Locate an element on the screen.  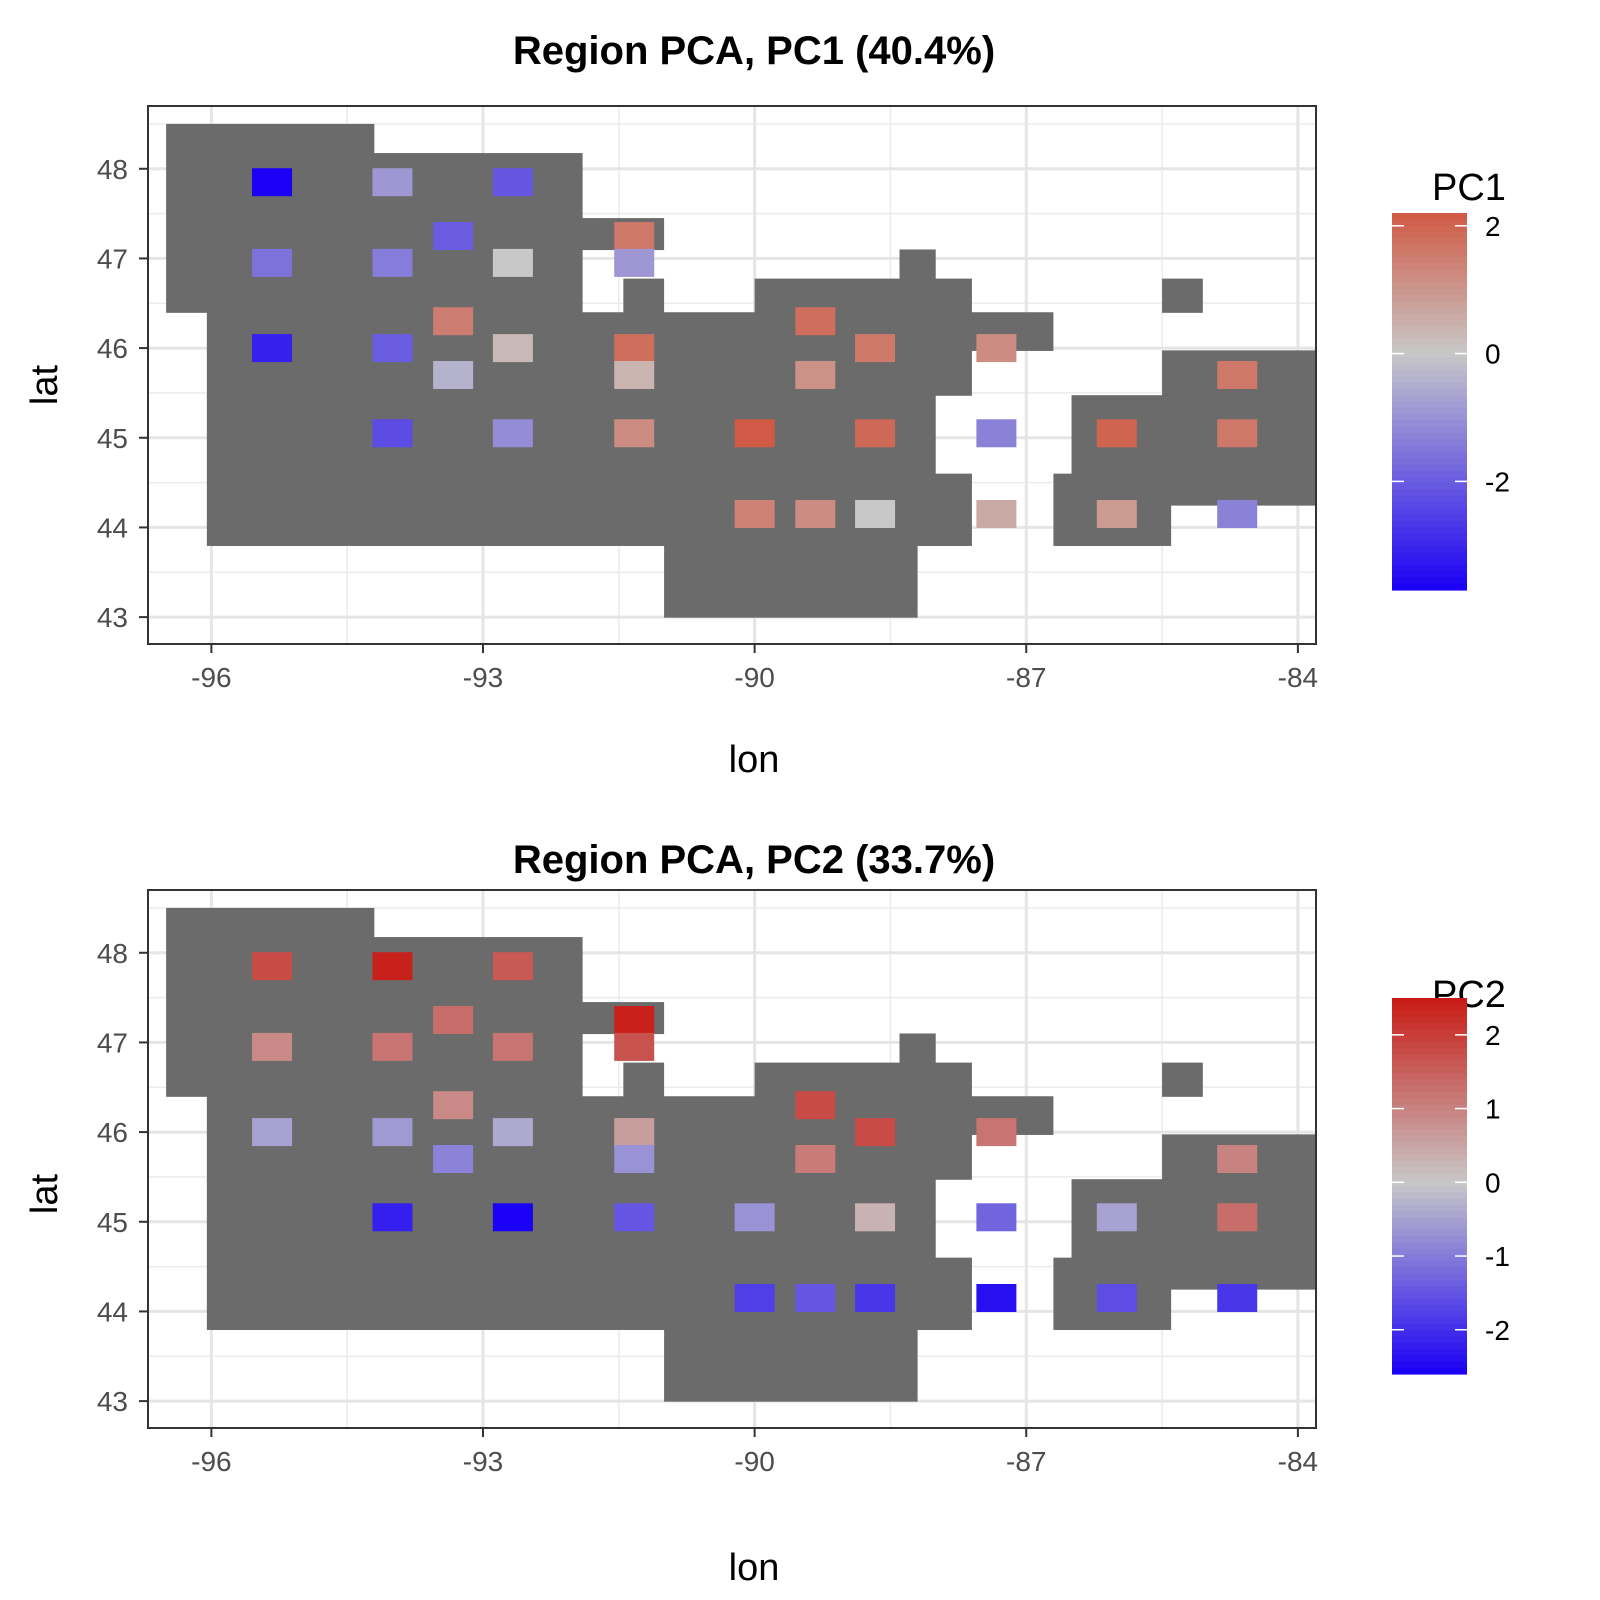
pc1-legend: PC1 2 0 -2 is located at coordinates (1451, 379).